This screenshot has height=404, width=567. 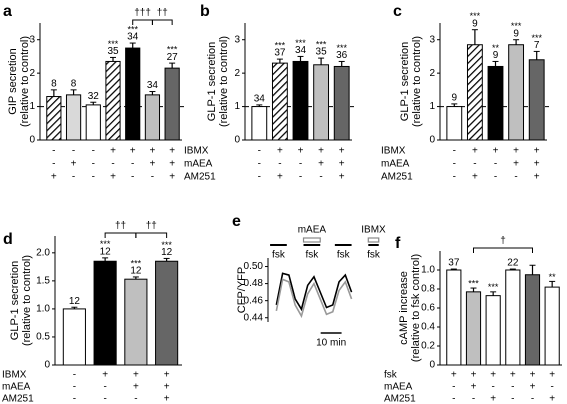 I want to click on n-label: 12, so click(x=167, y=252).